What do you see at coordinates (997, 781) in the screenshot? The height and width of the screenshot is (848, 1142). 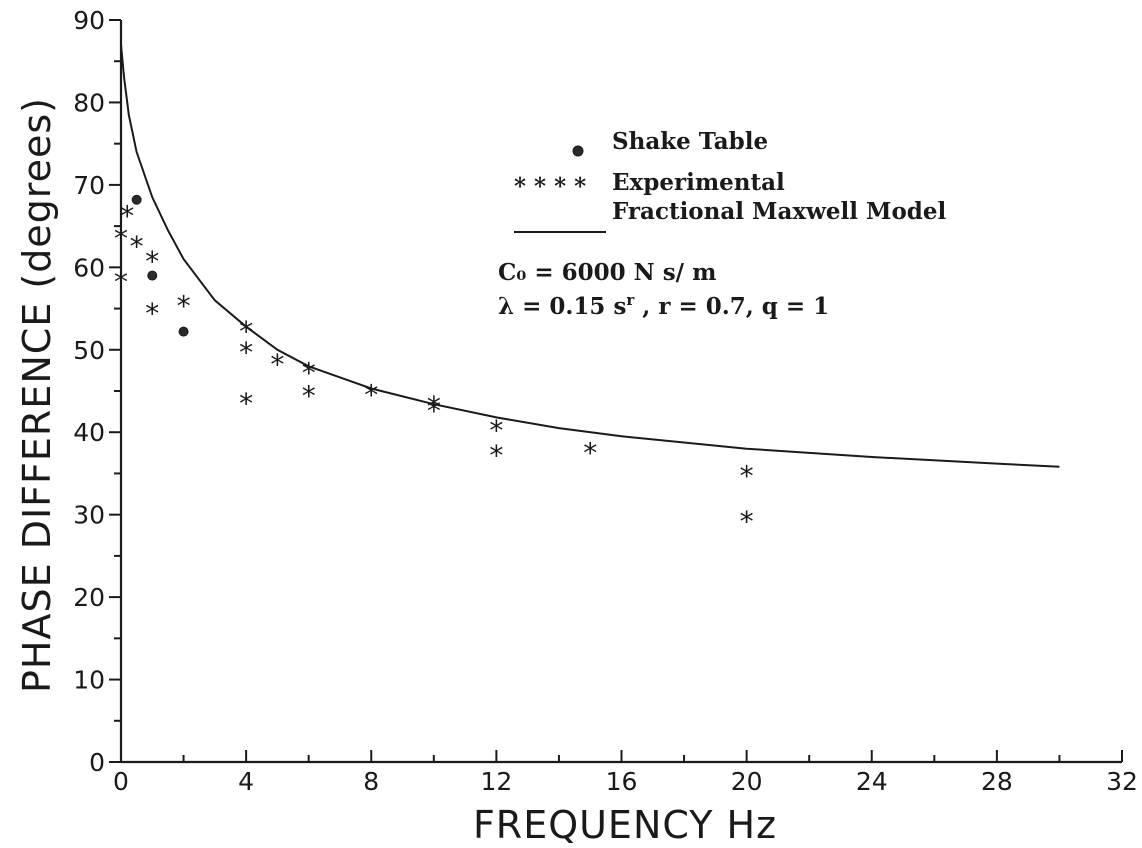 I see `x-tick-label: 28` at bounding box center [997, 781].